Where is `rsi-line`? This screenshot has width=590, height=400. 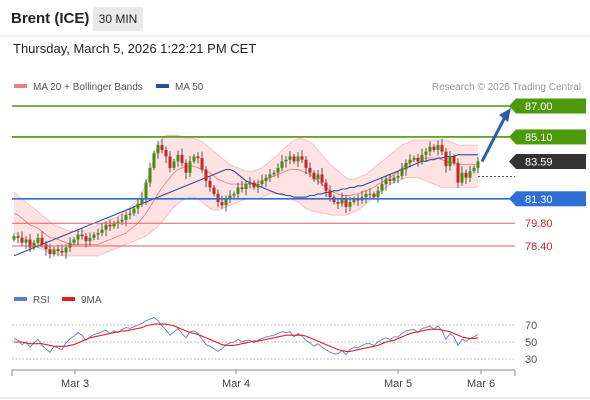
rsi-line is located at coordinates (246, 336).